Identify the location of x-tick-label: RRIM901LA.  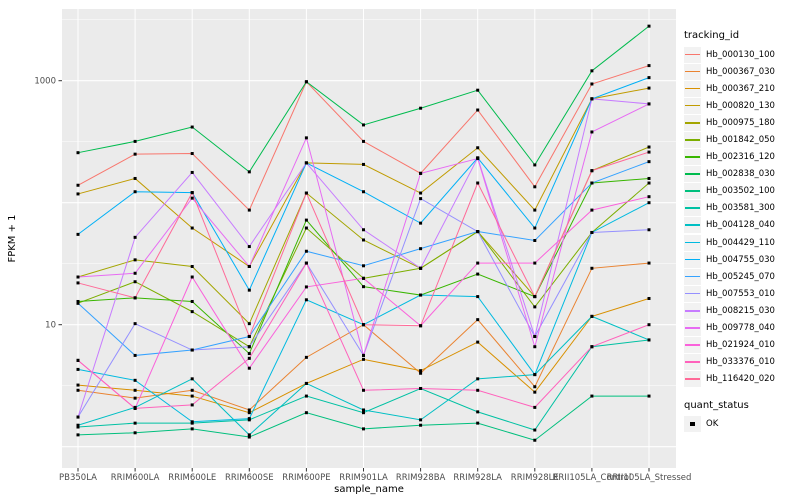
(363, 478).